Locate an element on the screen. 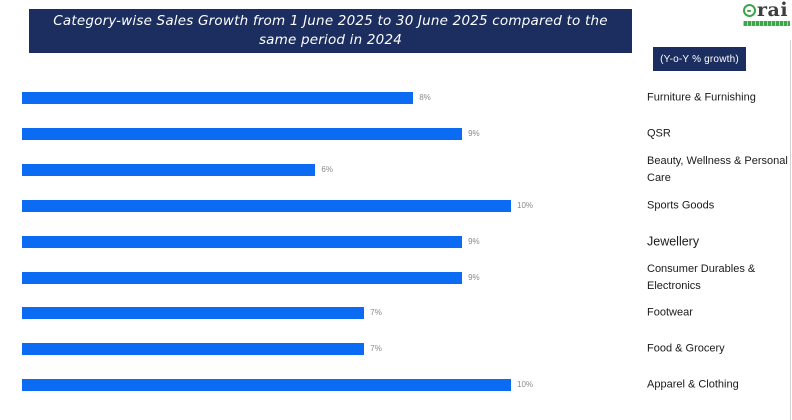 This screenshot has height=420, width=792. category-label: Footwear is located at coordinates (670, 312).